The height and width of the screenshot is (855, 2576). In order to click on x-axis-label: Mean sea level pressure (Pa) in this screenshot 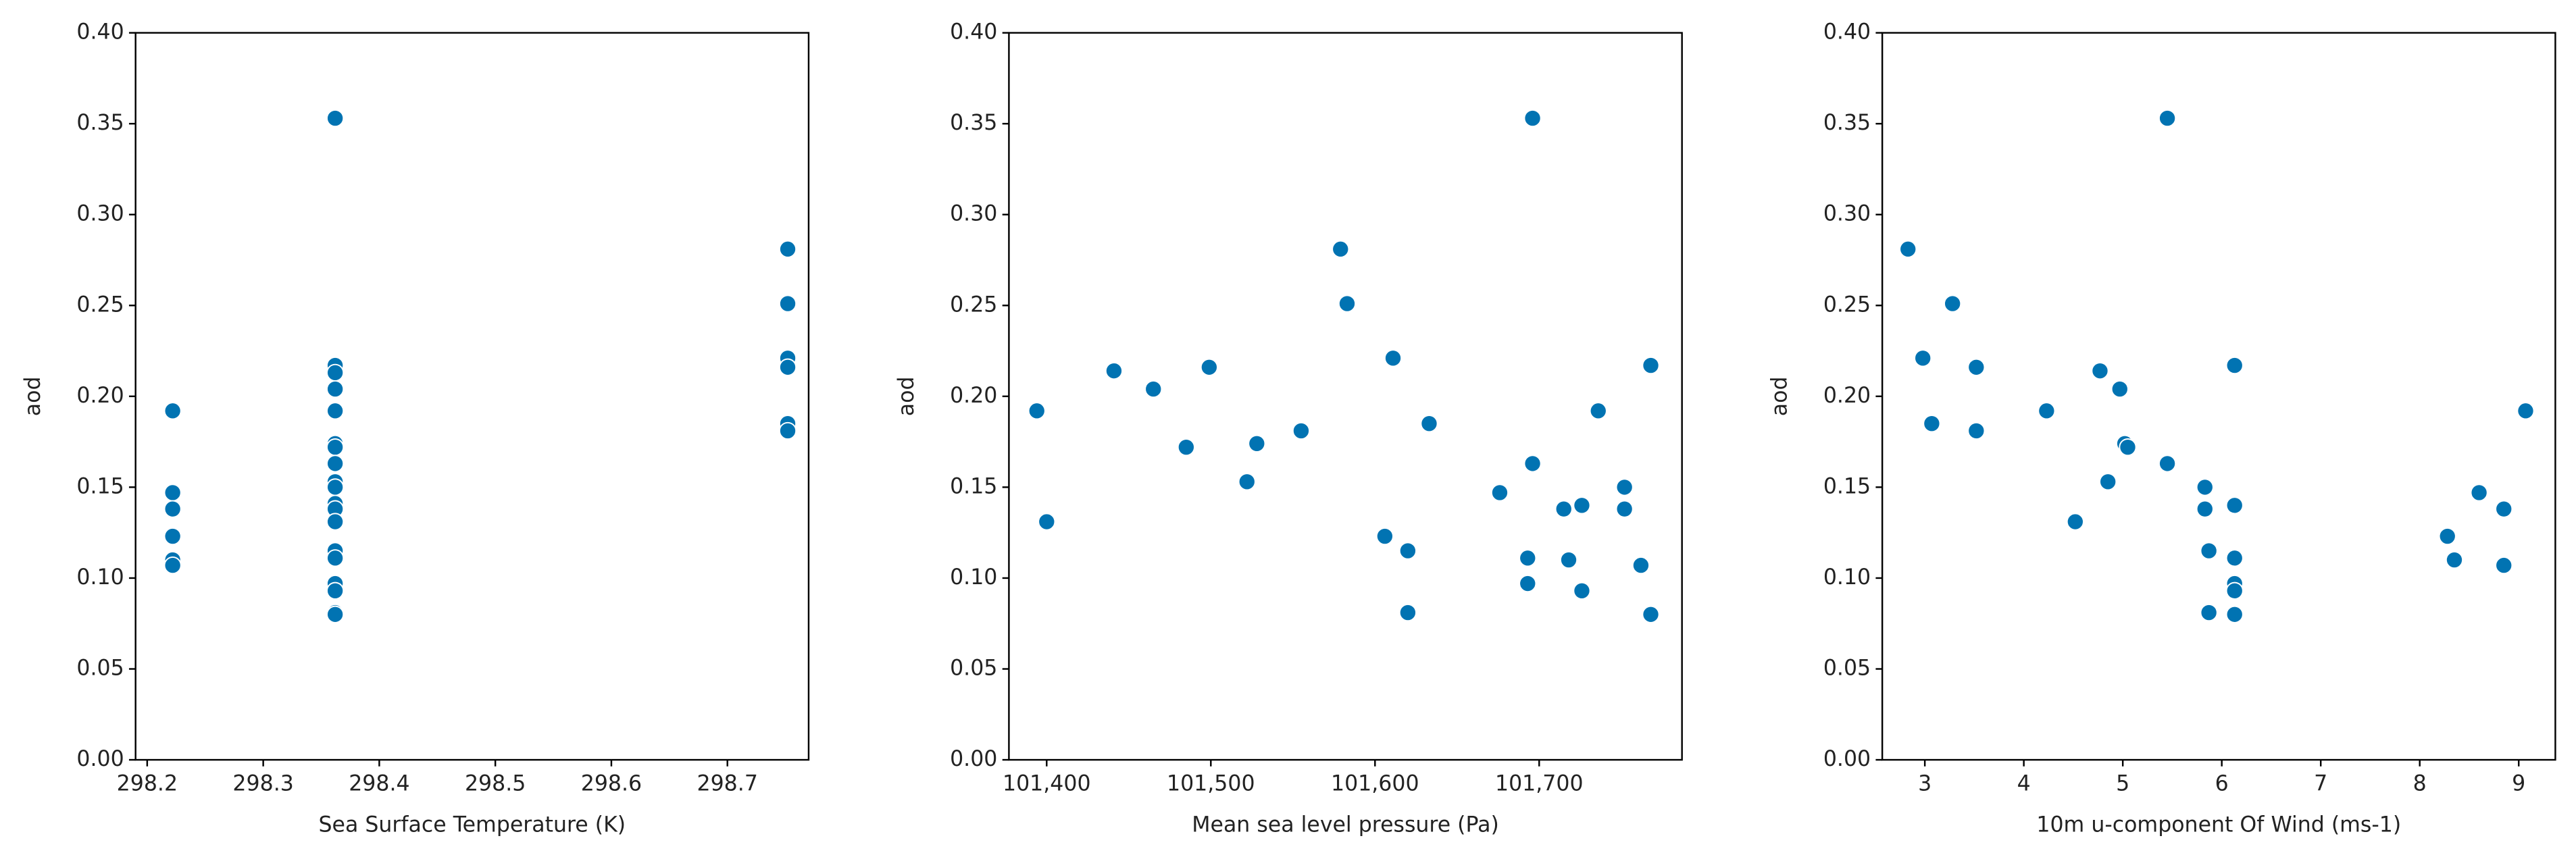, I will do `click(1345, 824)`.